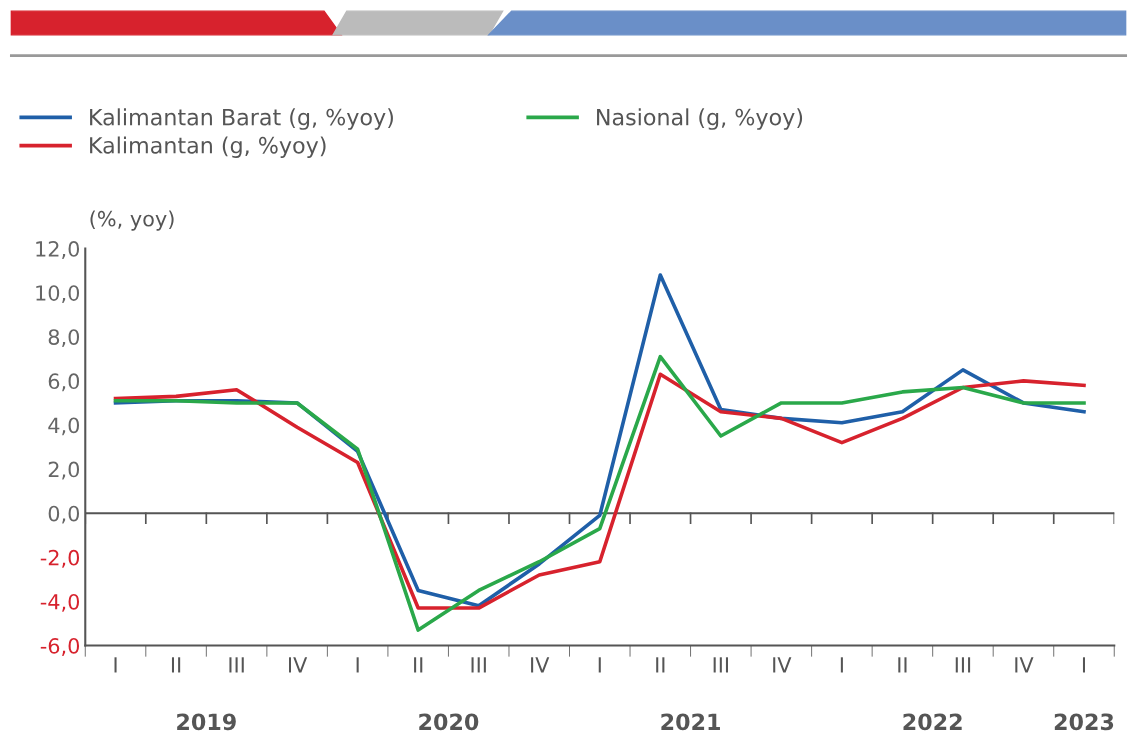 The image size is (1137, 742). I want to click on y-tick-label: 10,0, so click(58, 294).